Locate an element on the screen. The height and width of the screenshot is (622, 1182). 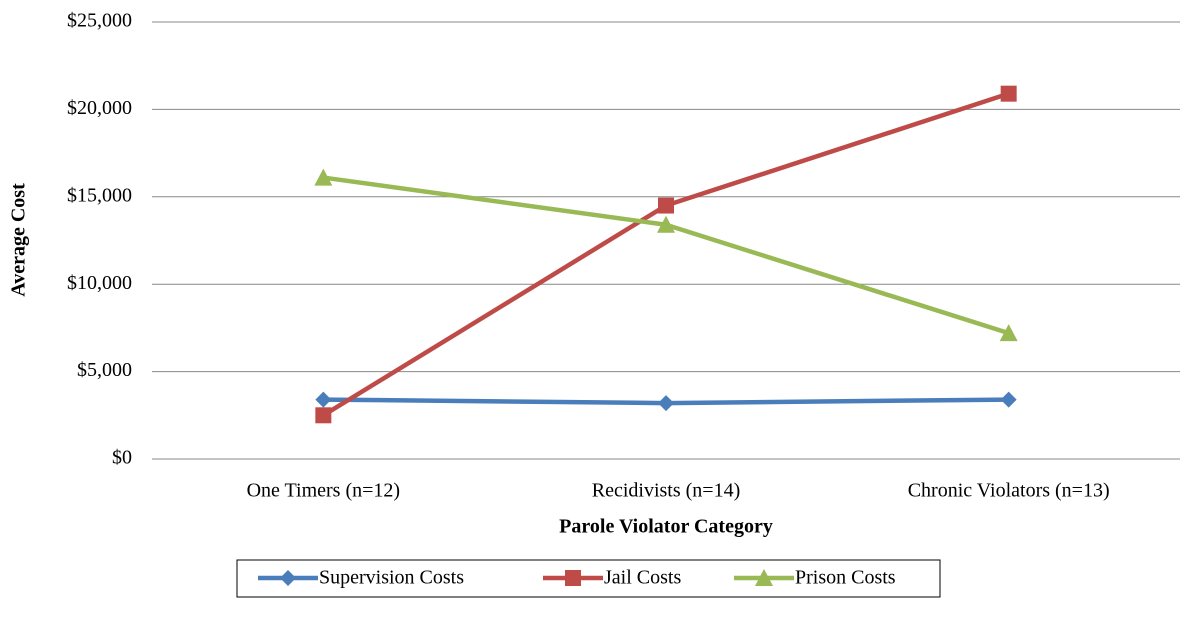
y-tick-label: $10,000 is located at coordinates (99, 283).